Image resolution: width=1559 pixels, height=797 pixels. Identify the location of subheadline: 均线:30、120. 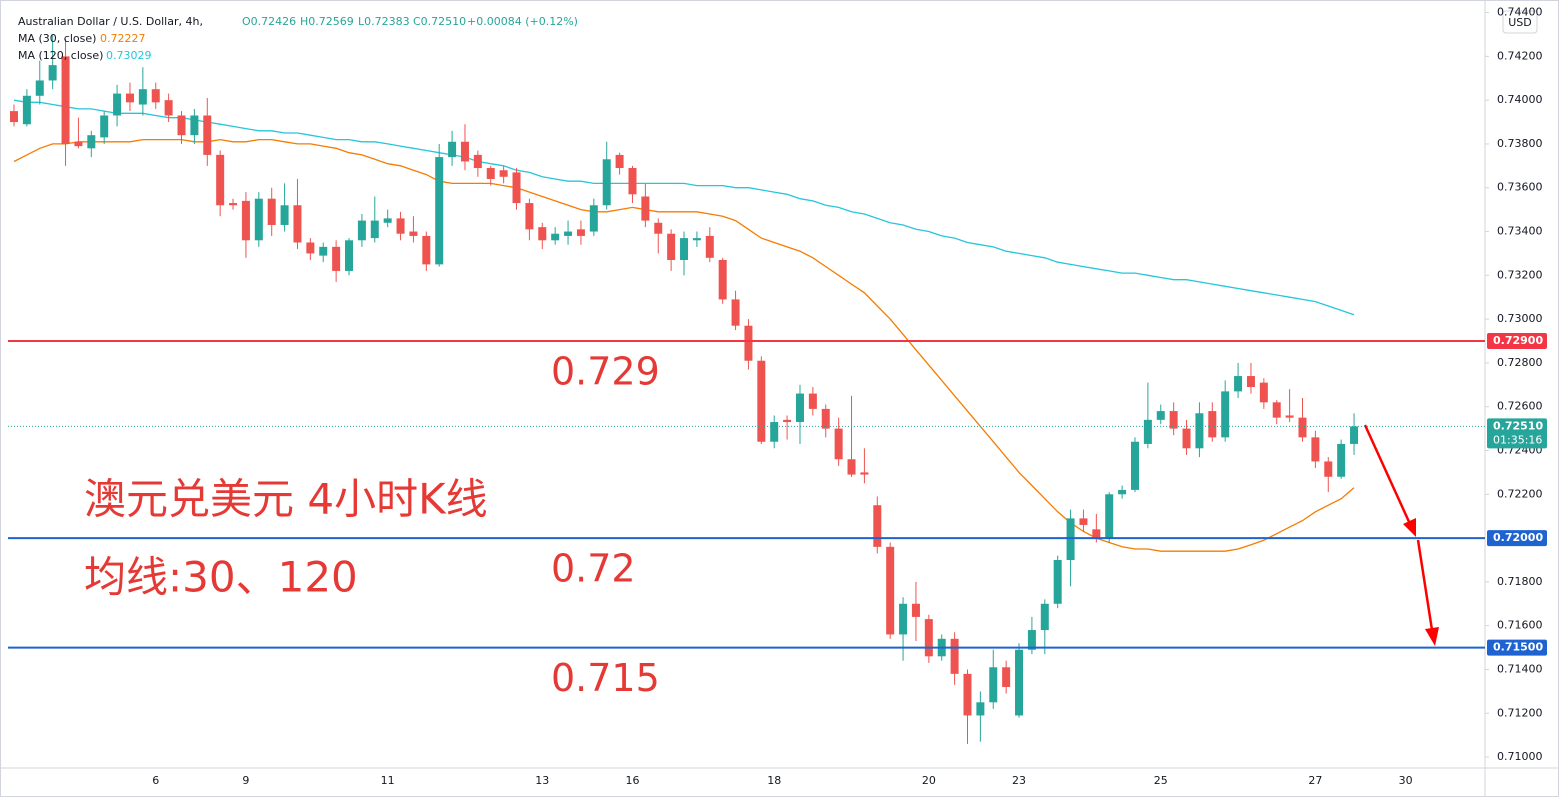
(221, 577).